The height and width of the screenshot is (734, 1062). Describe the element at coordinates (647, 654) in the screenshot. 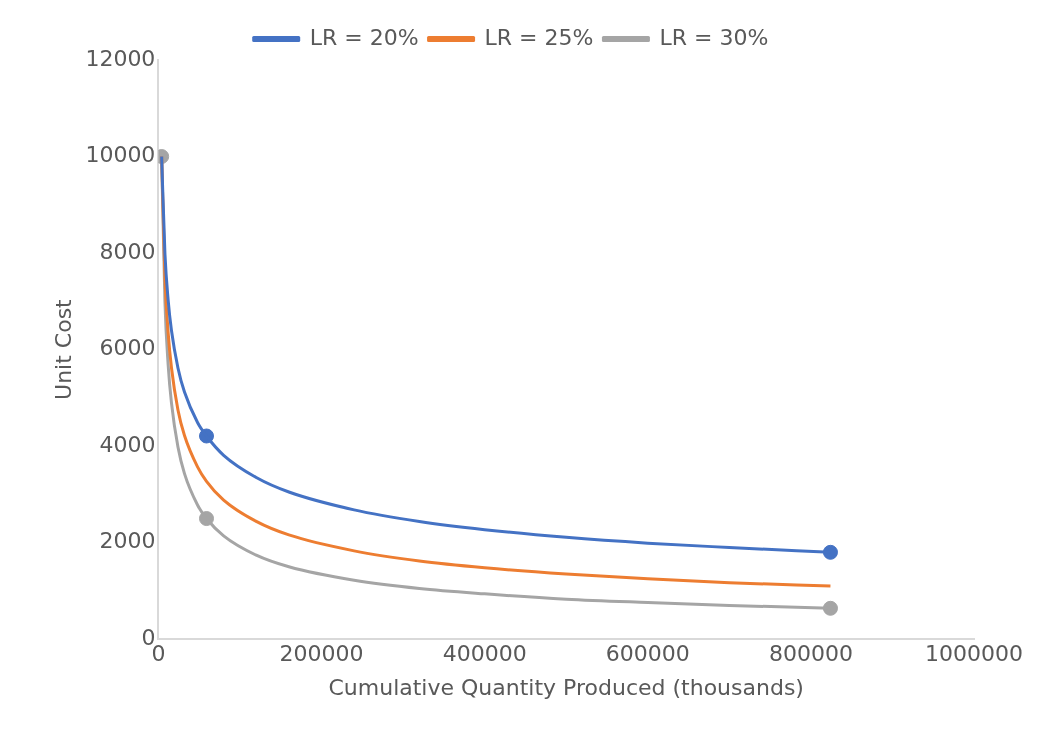

I see `x-tick-label: 600000` at that location.